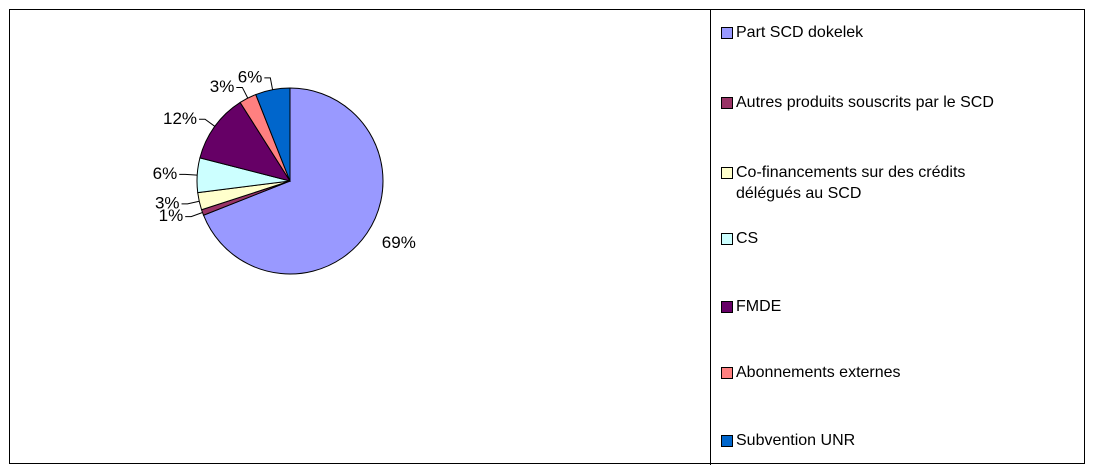 This screenshot has height=468, width=1094. Describe the element at coordinates (171, 215) in the screenshot. I see `data-label: 1%` at that location.